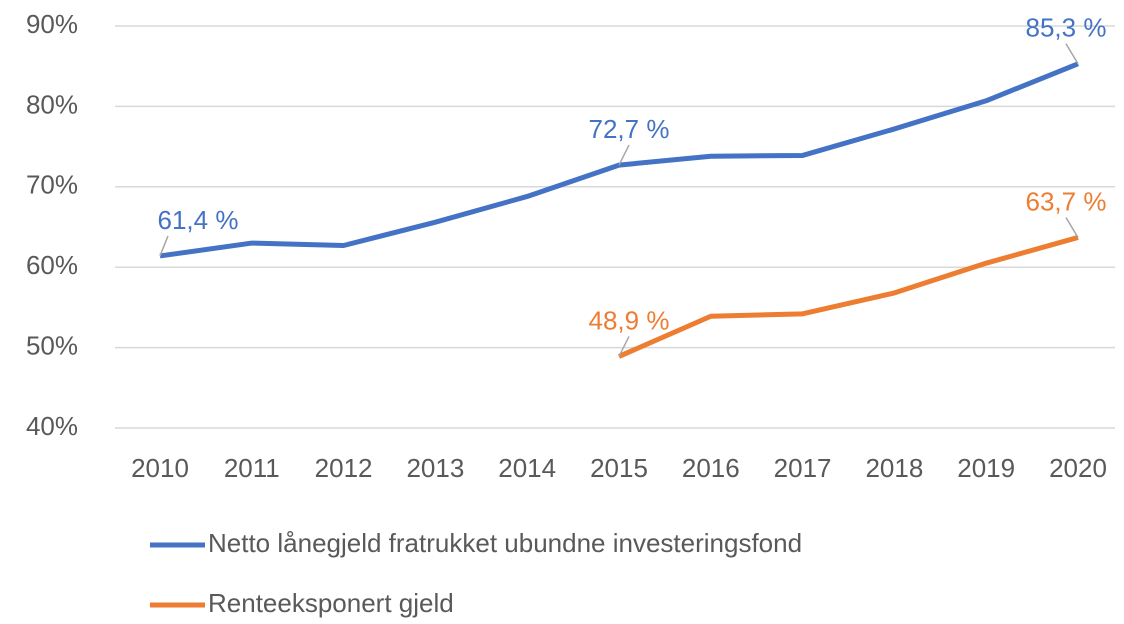  I want to click on y-tick-label: 90%, so click(52, 24).